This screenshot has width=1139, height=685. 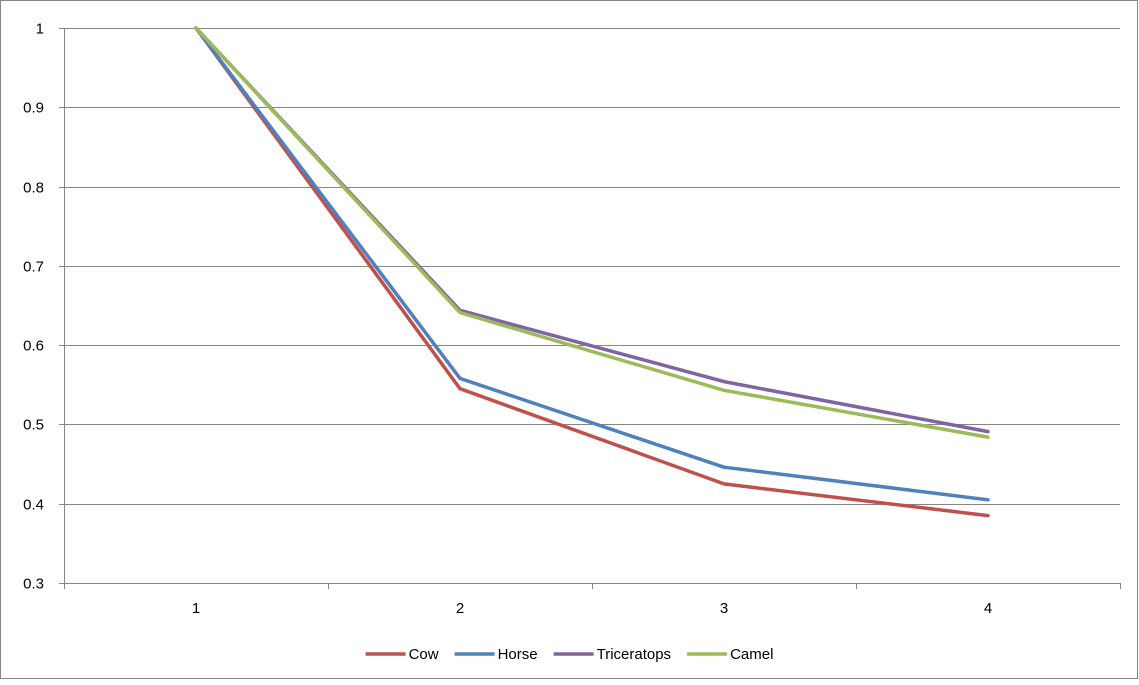 What do you see at coordinates (424, 654) in the screenshot?
I see `legend-label: Cow` at bounding box center [424, 654].